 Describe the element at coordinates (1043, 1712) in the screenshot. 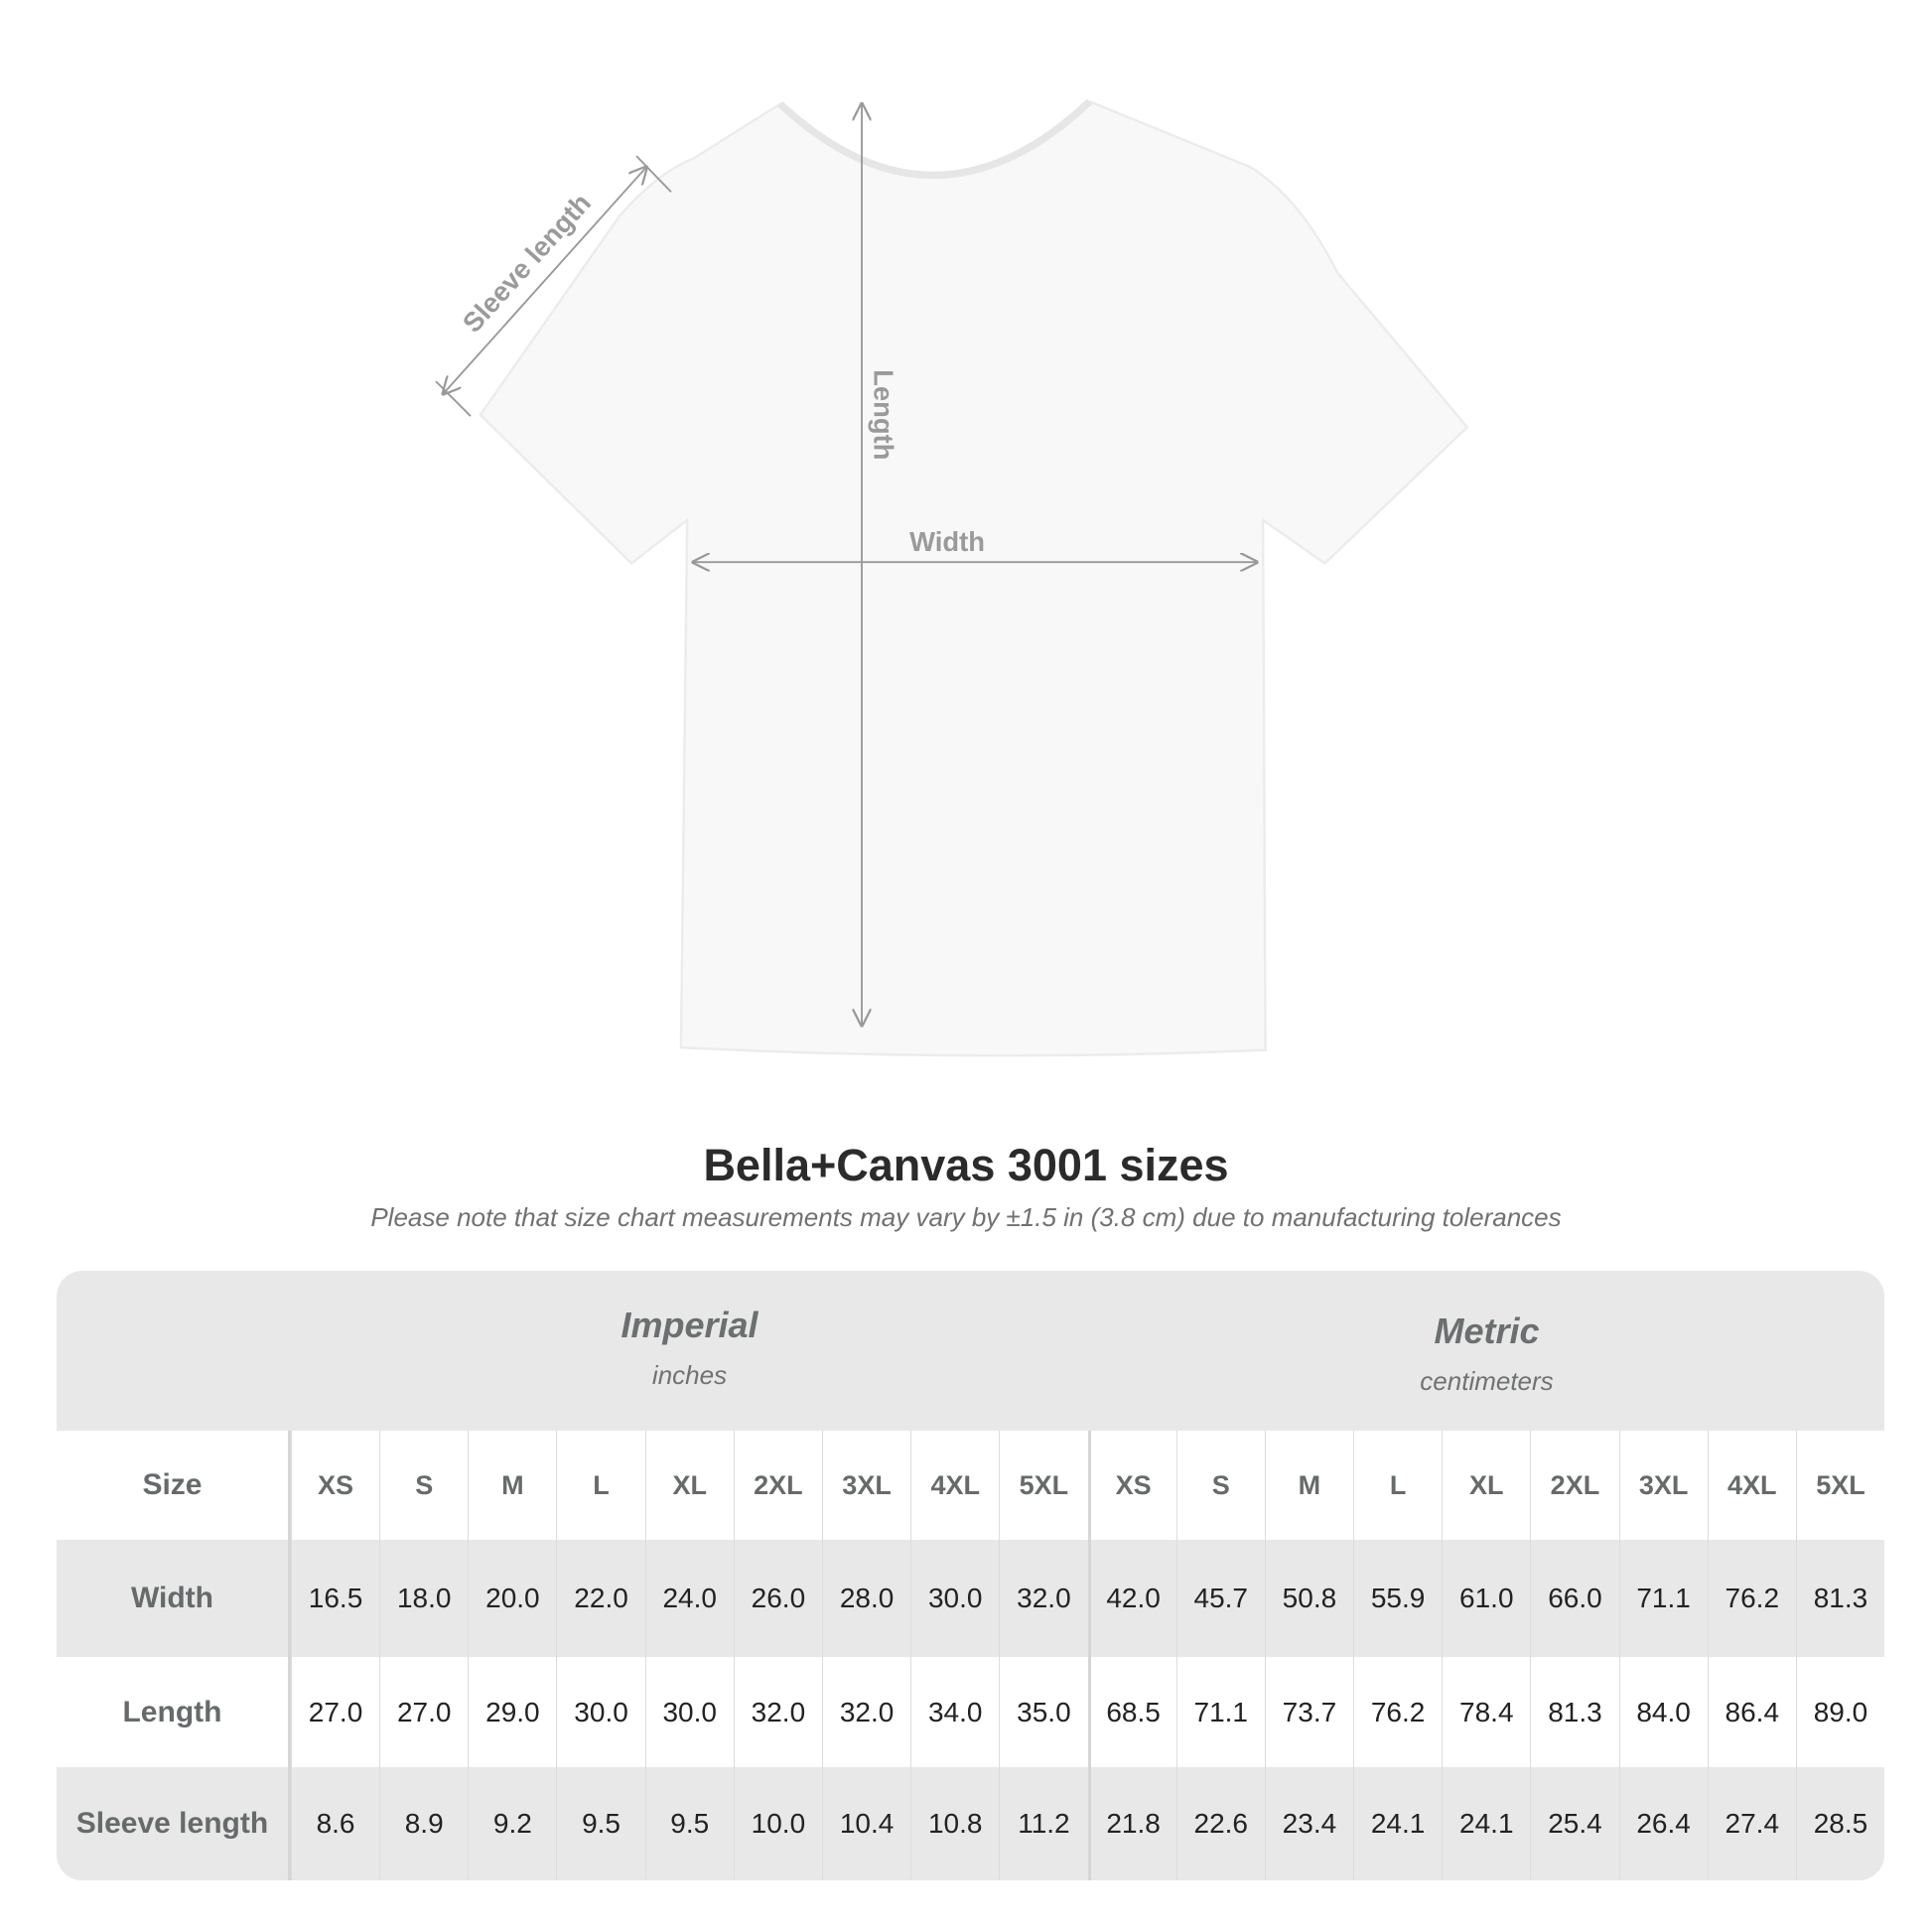

I see `value-cell-imperial: 35.0` at that location.